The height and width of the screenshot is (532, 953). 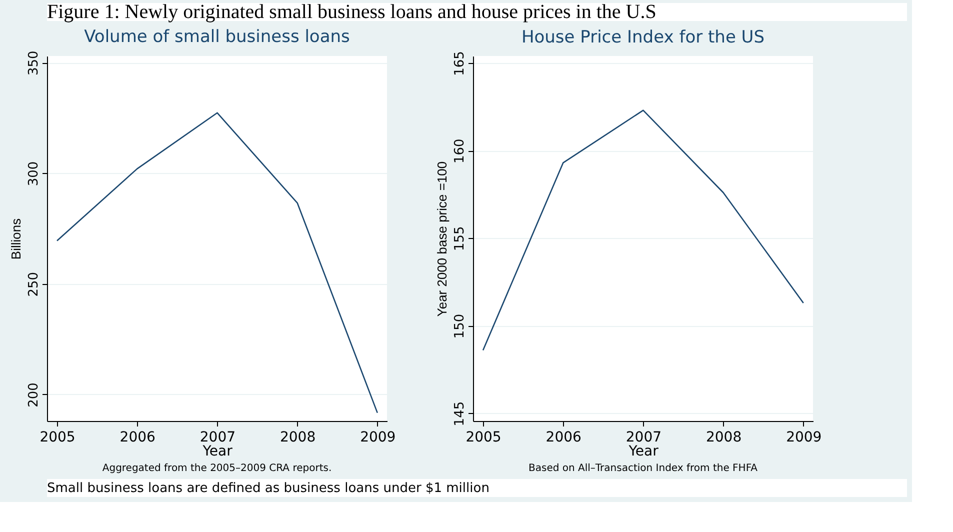 What do you see at coordinates (643, 38) in the screenshot?
I see `chart-title: House Price Index for the US` at bounding box center [643, 38].